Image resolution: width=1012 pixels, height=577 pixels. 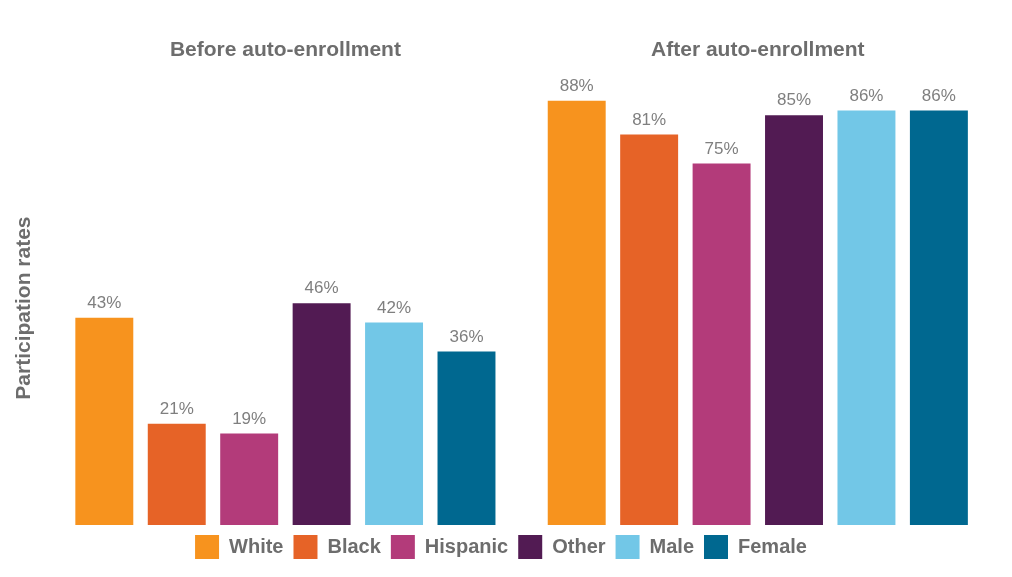 What do you see at coordinates (321, 288) in the screenshot?
I see `data-label: 46%` at bounding box center [321, 288].